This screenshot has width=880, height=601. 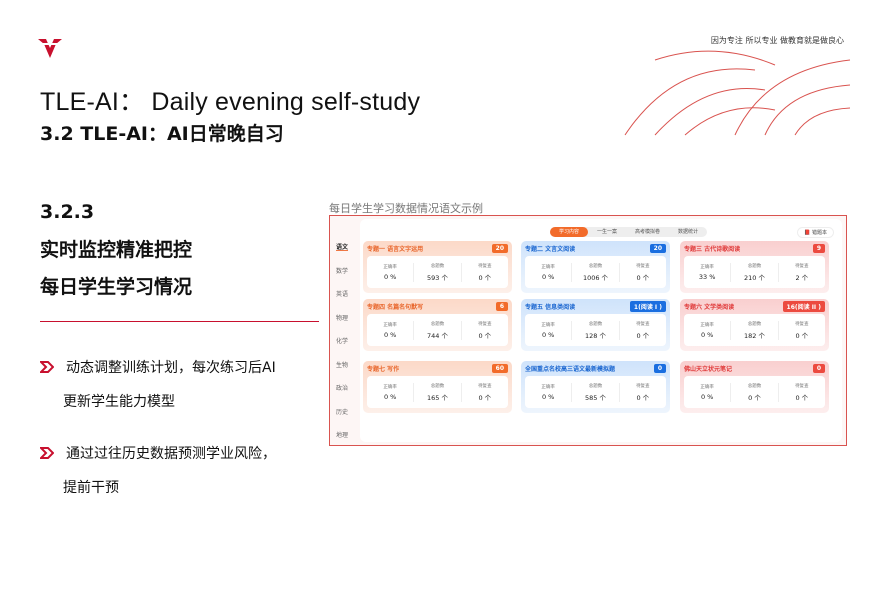 I want to click on bullet-1: 动态调整训练计划，每次练习后AI, so click(x=158, y=367).